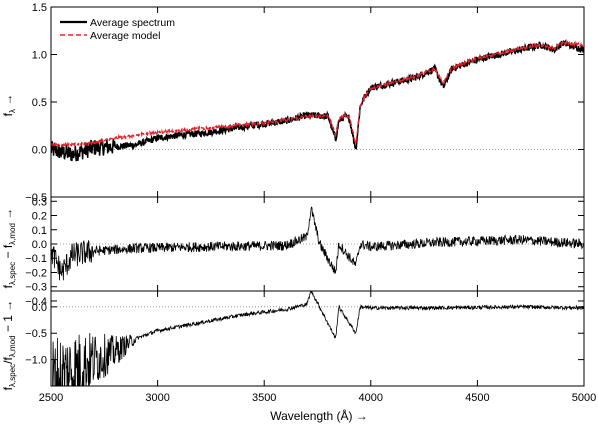  What do you see at coordinates (39, 103) in the screenshot?
I see `ytick-label-top-2: 0.5` at bounding box center [39, 103].